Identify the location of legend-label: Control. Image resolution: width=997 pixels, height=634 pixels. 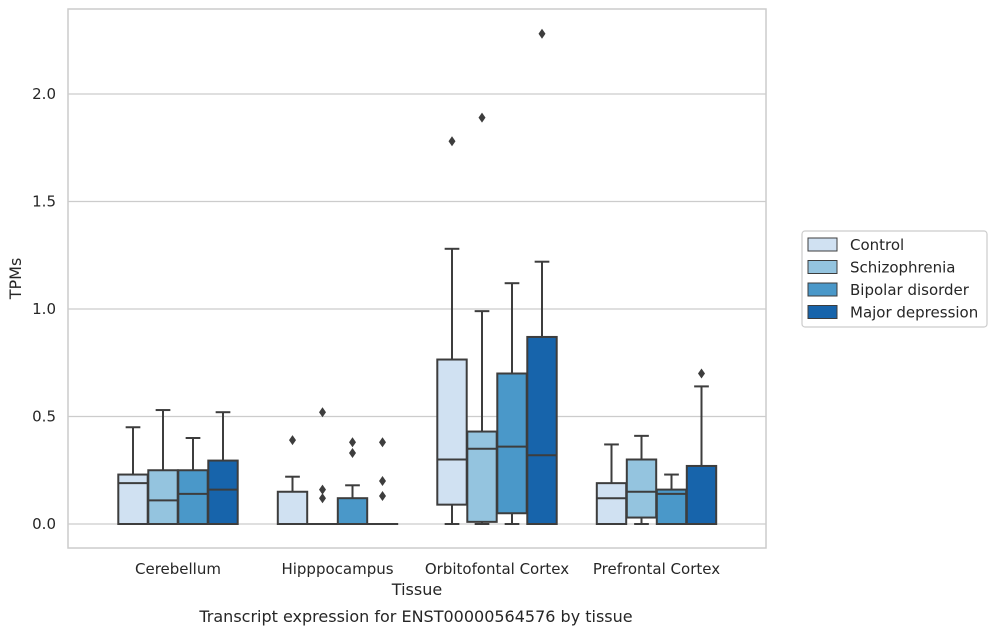
(877, 245).